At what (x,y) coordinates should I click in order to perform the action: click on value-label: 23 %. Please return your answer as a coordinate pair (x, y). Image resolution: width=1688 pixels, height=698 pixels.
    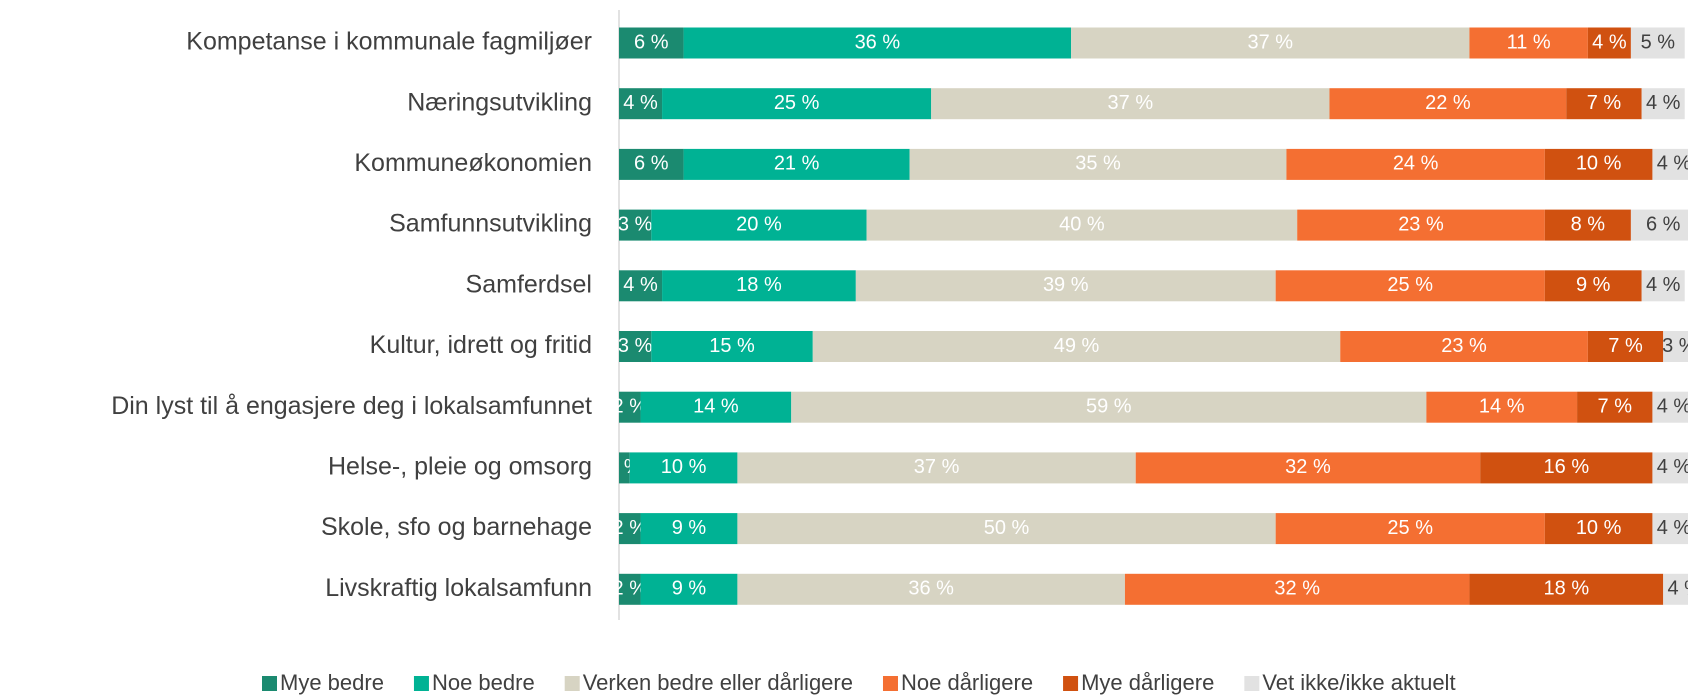
    Looking at the image, I should click on (1421, 224).